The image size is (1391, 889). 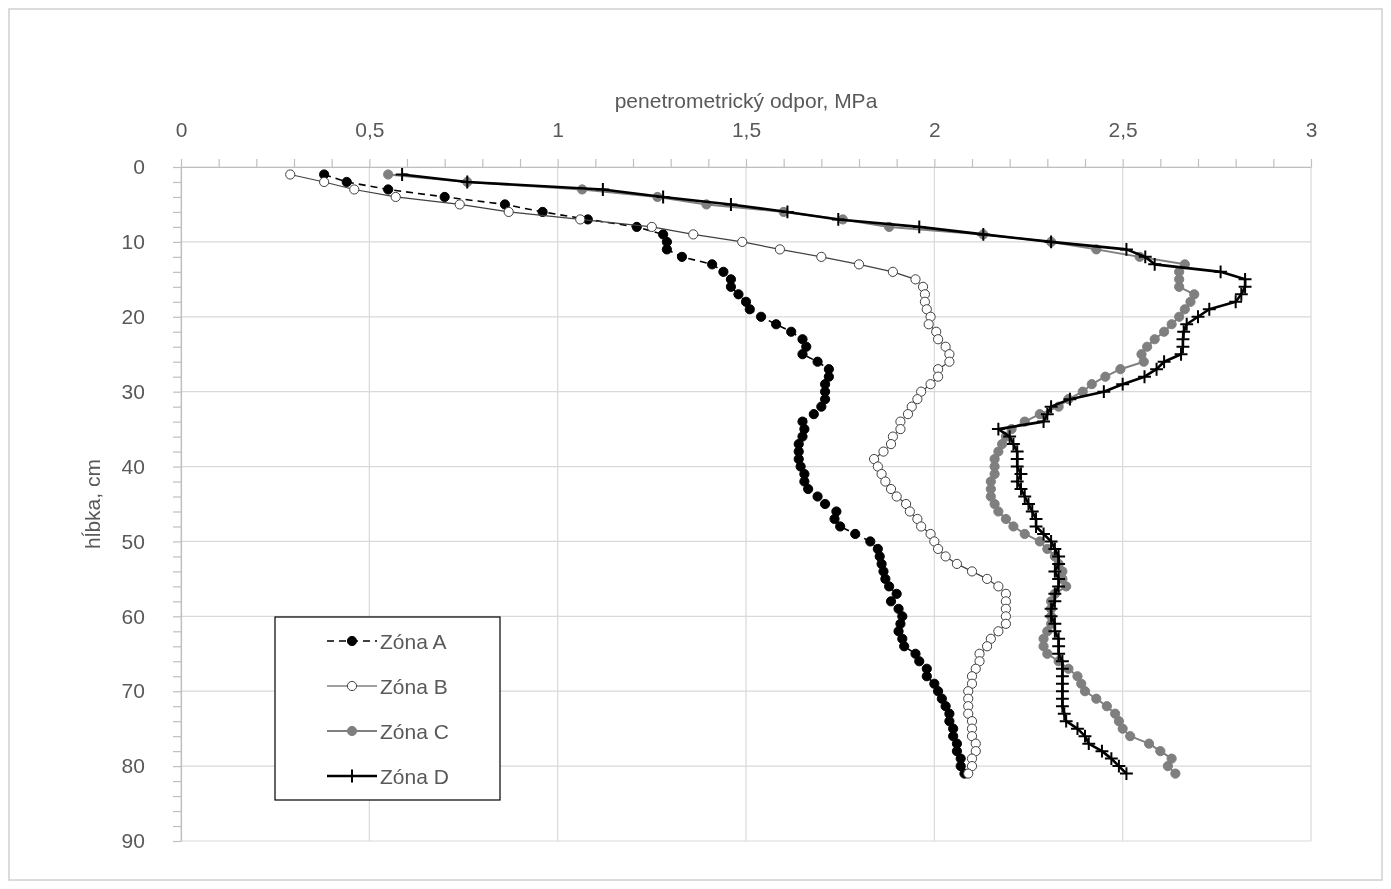 I want to click on x-tick-label: 0, so click(x=181, y=130).